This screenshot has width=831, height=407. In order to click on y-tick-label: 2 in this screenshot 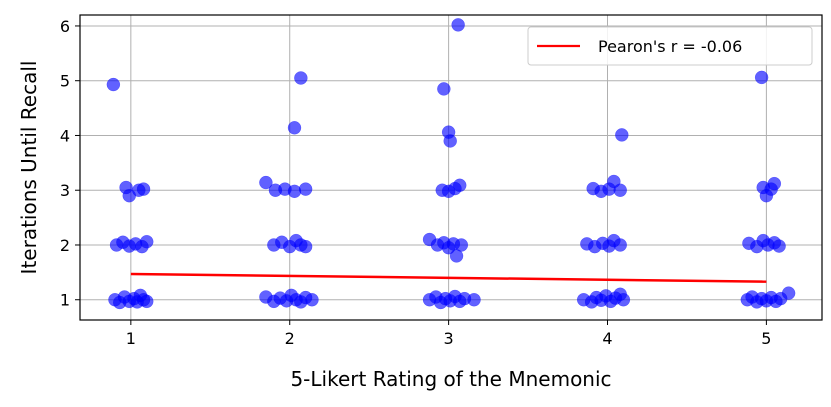, I will do `click(65, 245)`.